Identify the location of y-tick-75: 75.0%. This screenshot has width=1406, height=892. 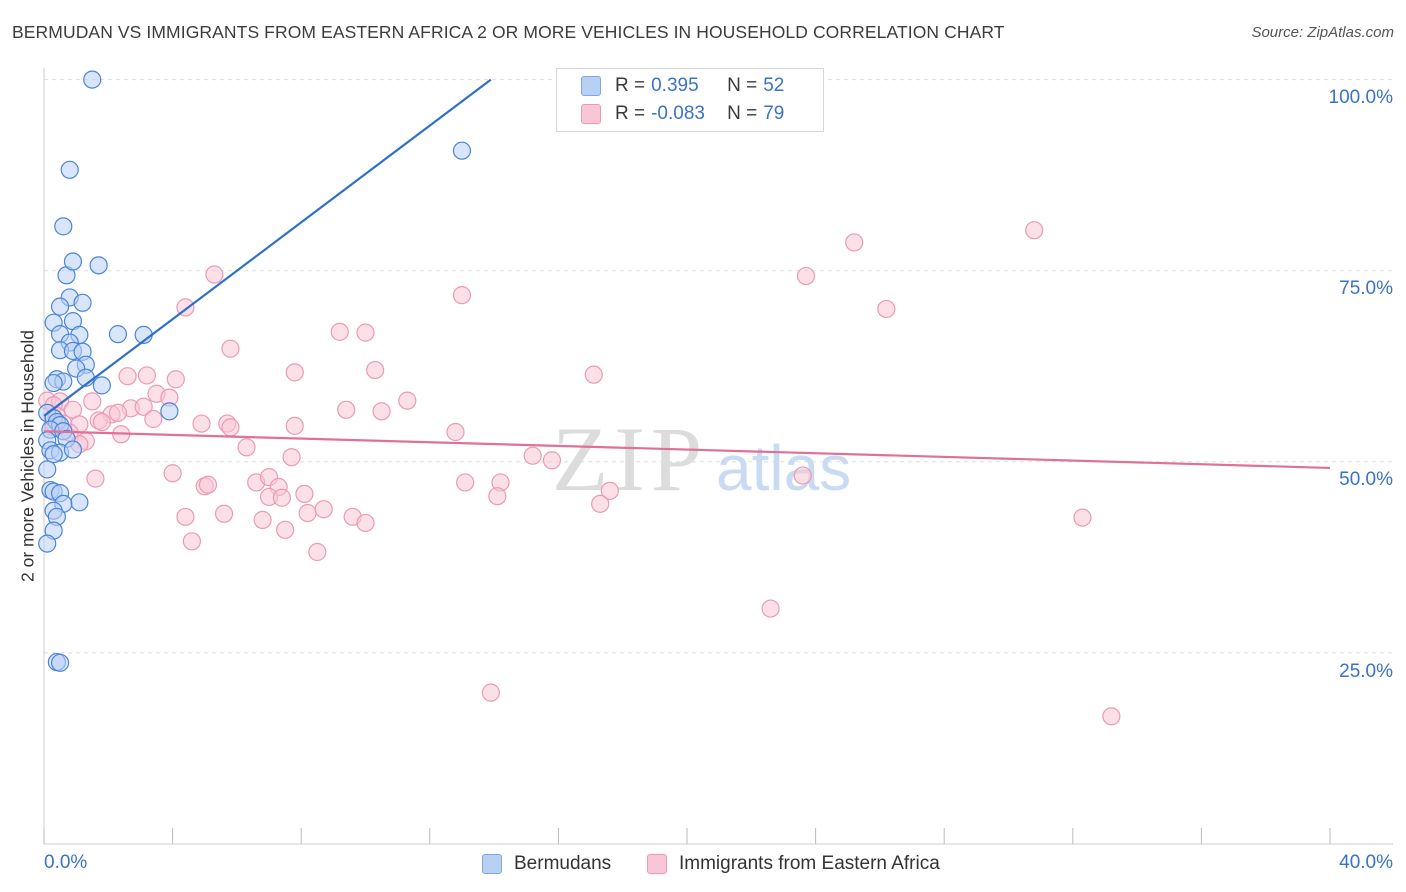
(1366, 288).